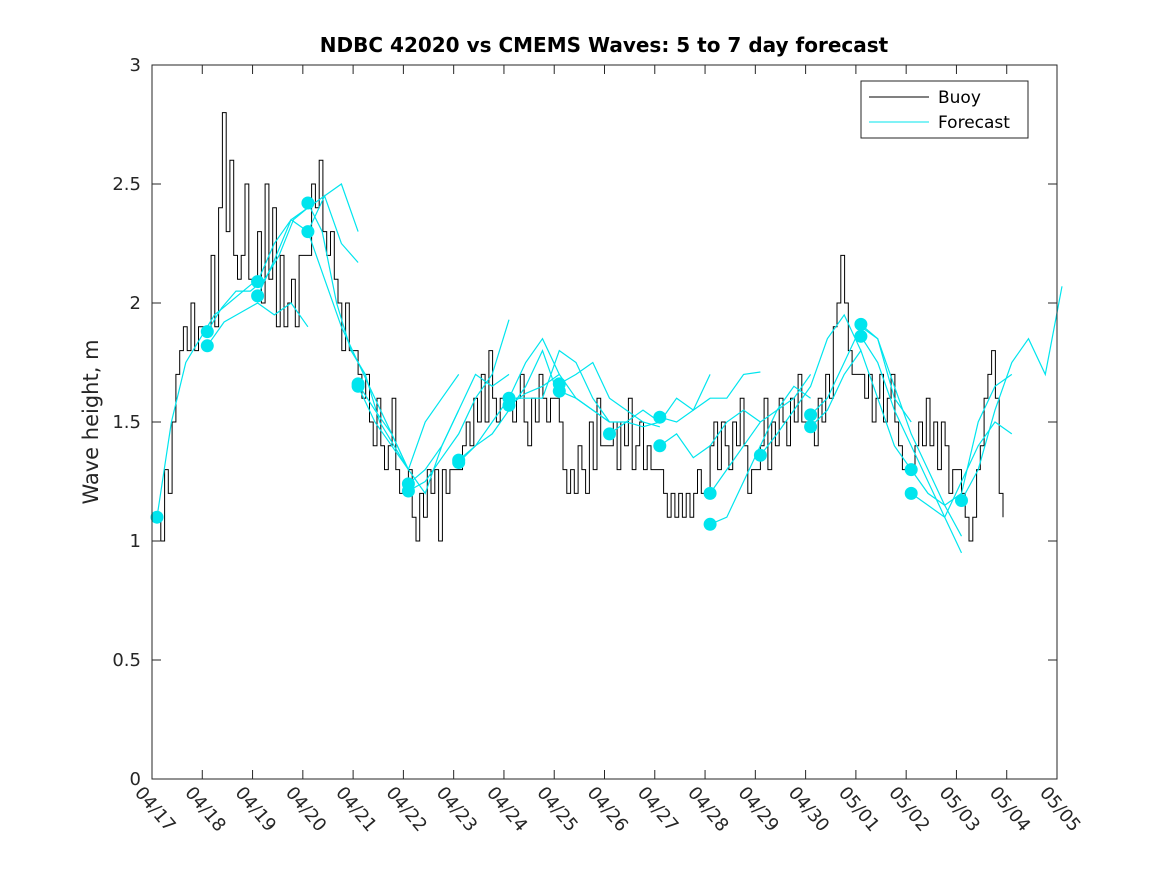 This screenshot has width=1167, height=875. Describe the element at coordinates (959, 98) in the screenshot. I see `legend-label-buoy: Buoy` at that location.